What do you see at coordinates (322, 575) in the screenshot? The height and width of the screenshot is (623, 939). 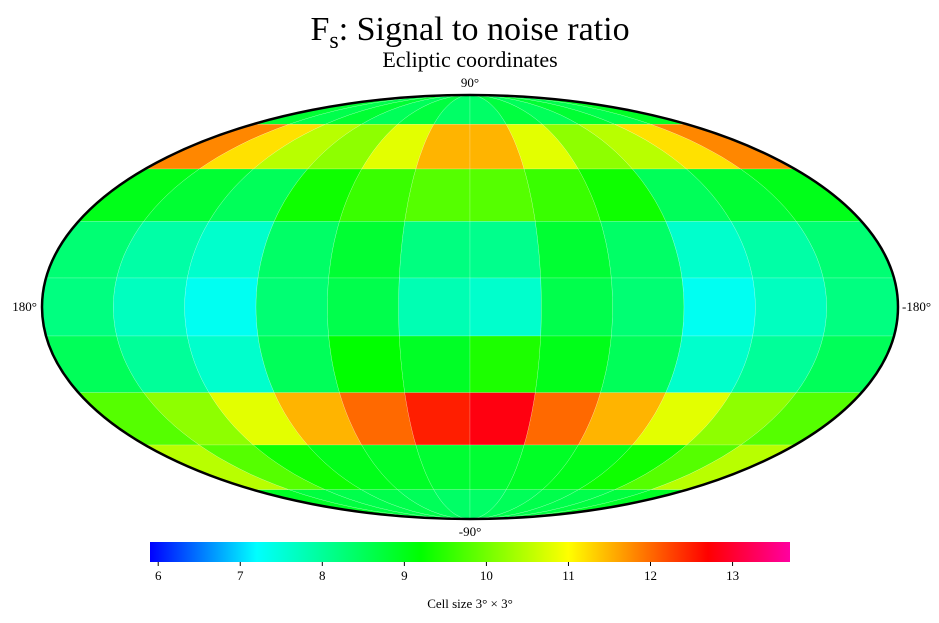 I see `colorbar-tick-label: 8` at bounding box center [322, 575].